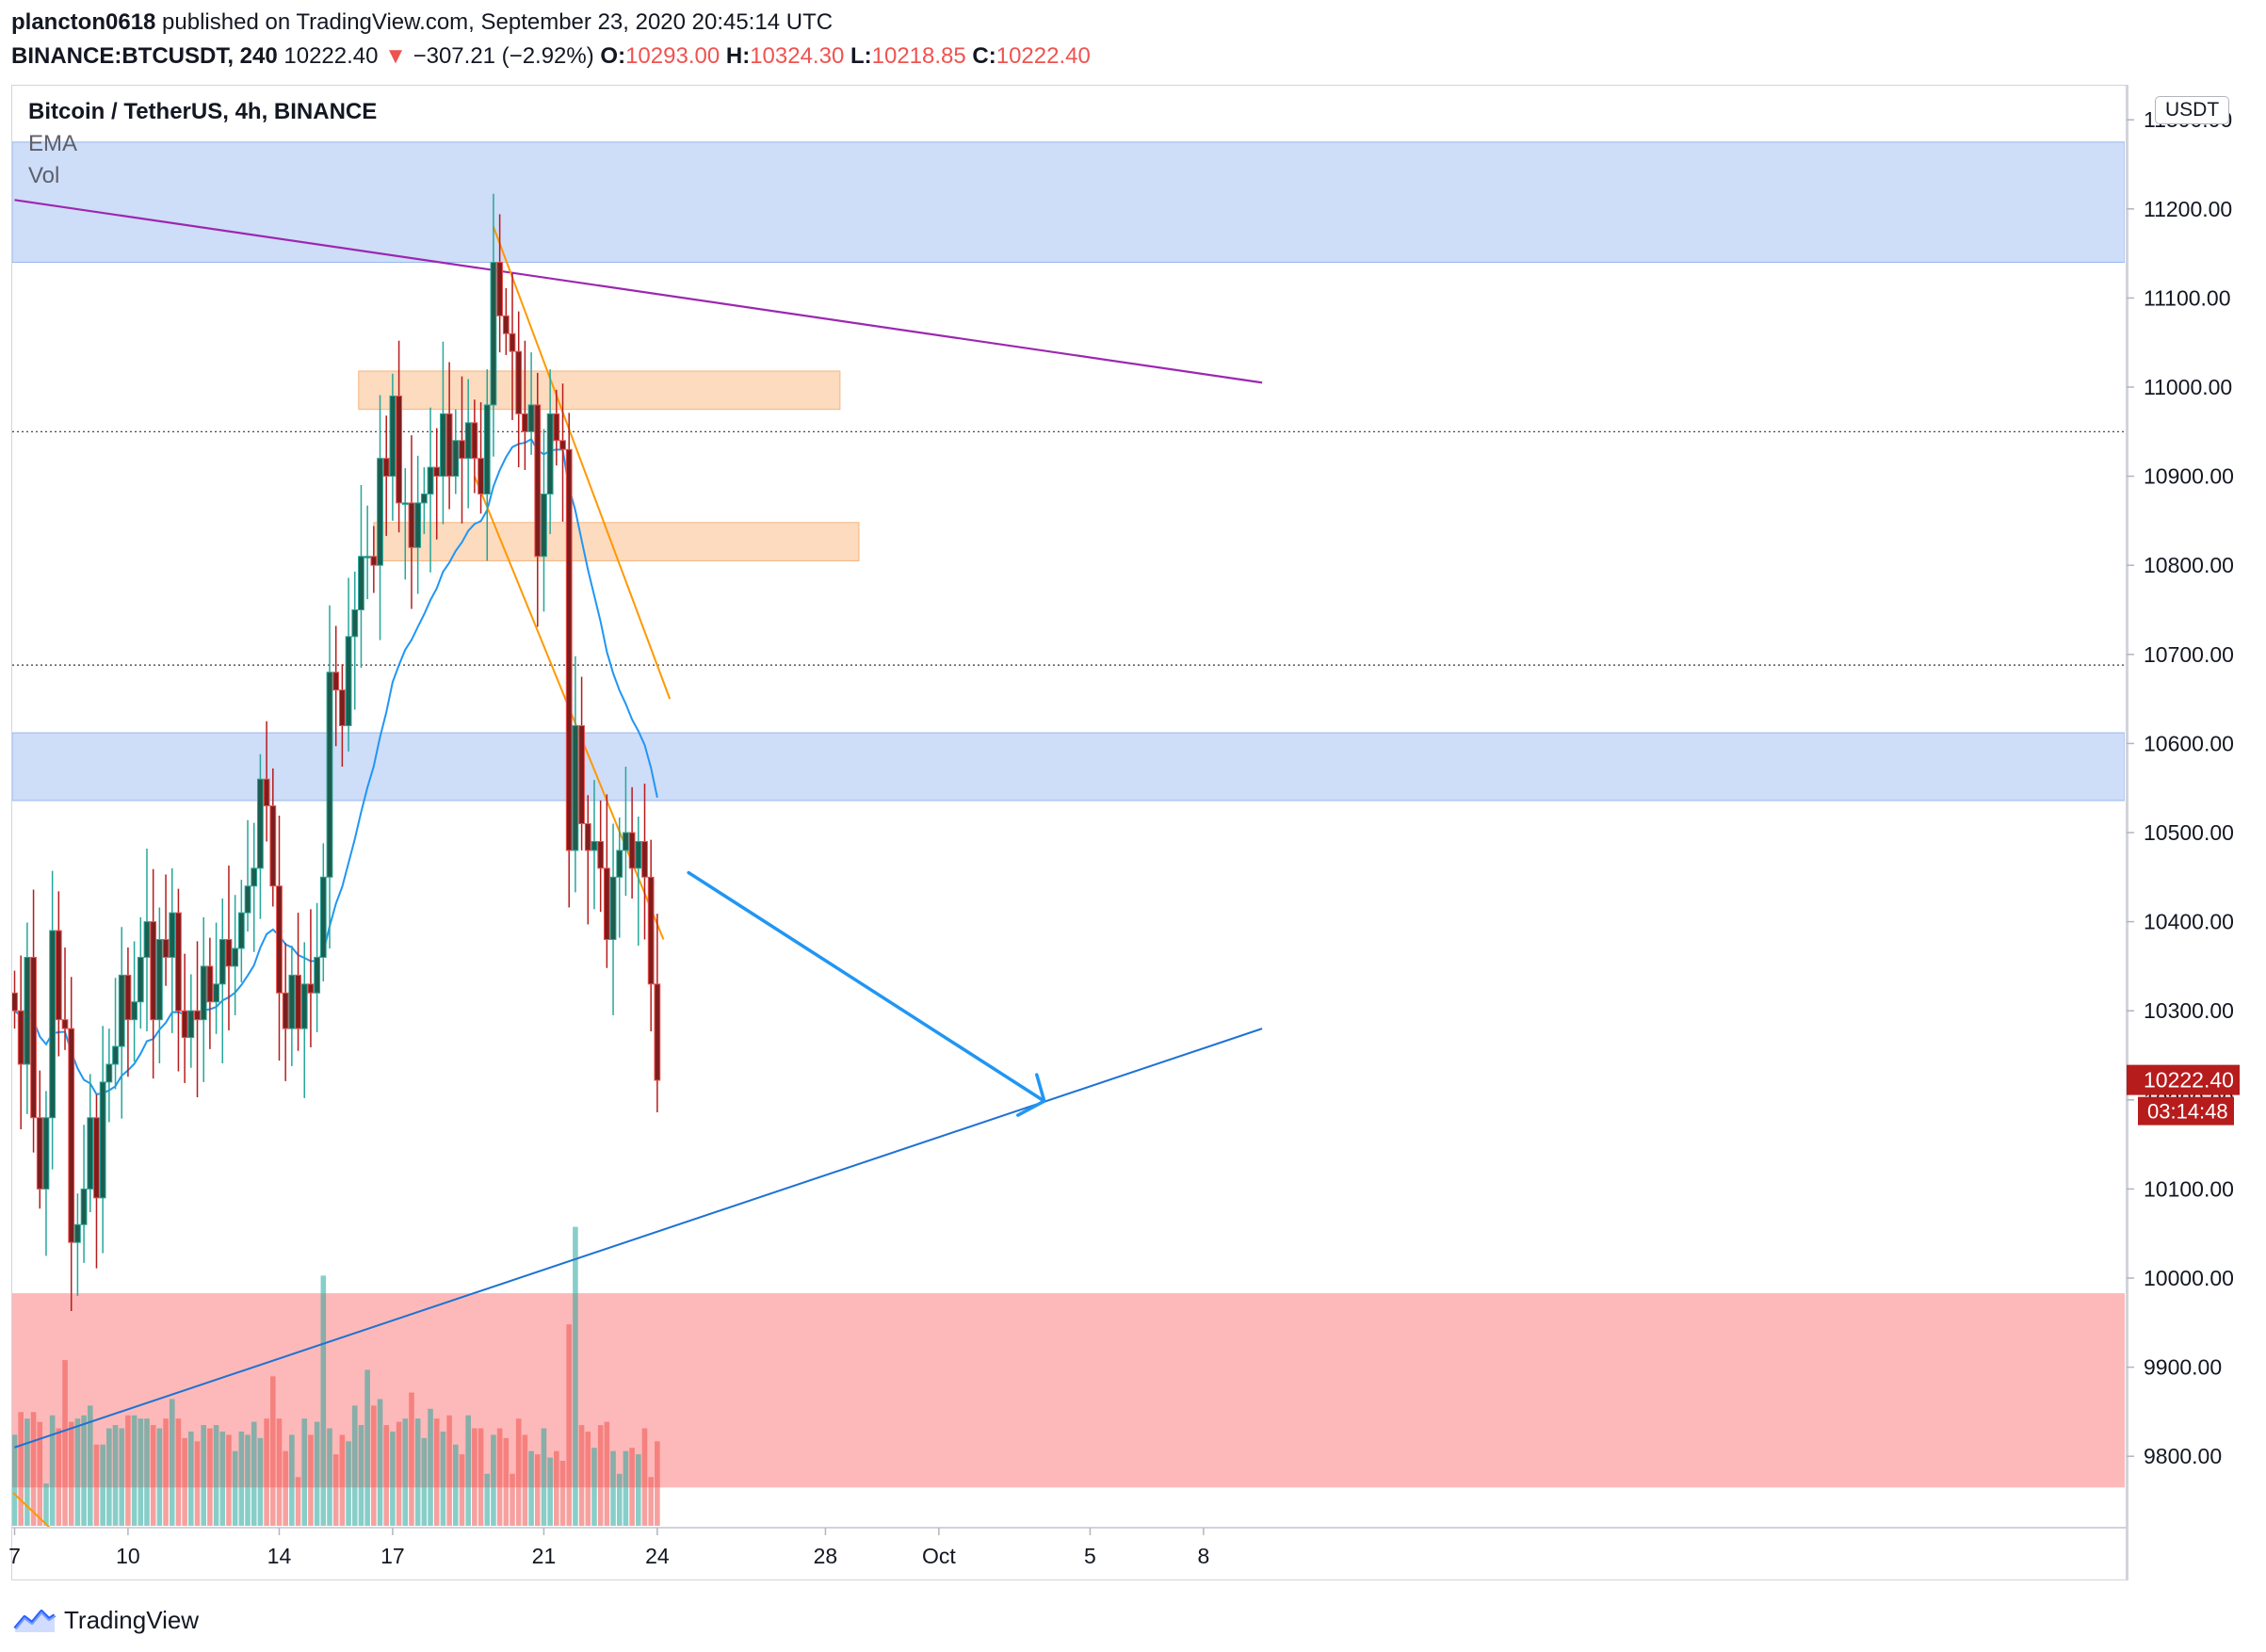 This screenshot has height=1652, width=2266. Describe the element at coordinates (132, 1619) in the screenshot. I see `tradingview-brand: TradingView` at that location.